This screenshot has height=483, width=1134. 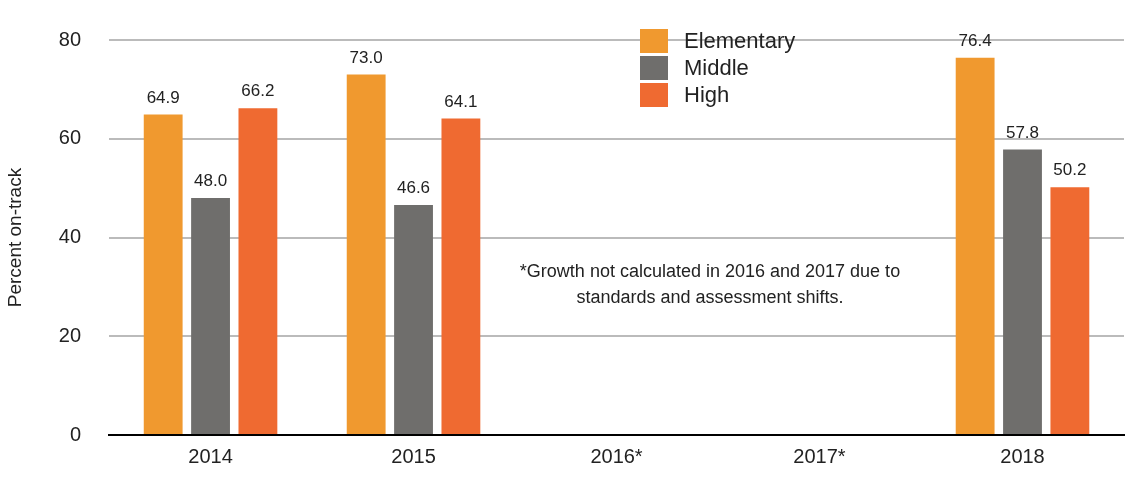 What do you see at coordinates (461, 101) in the screenshot?
I see `data-label: 64.1` at bounding box center [461, 101].